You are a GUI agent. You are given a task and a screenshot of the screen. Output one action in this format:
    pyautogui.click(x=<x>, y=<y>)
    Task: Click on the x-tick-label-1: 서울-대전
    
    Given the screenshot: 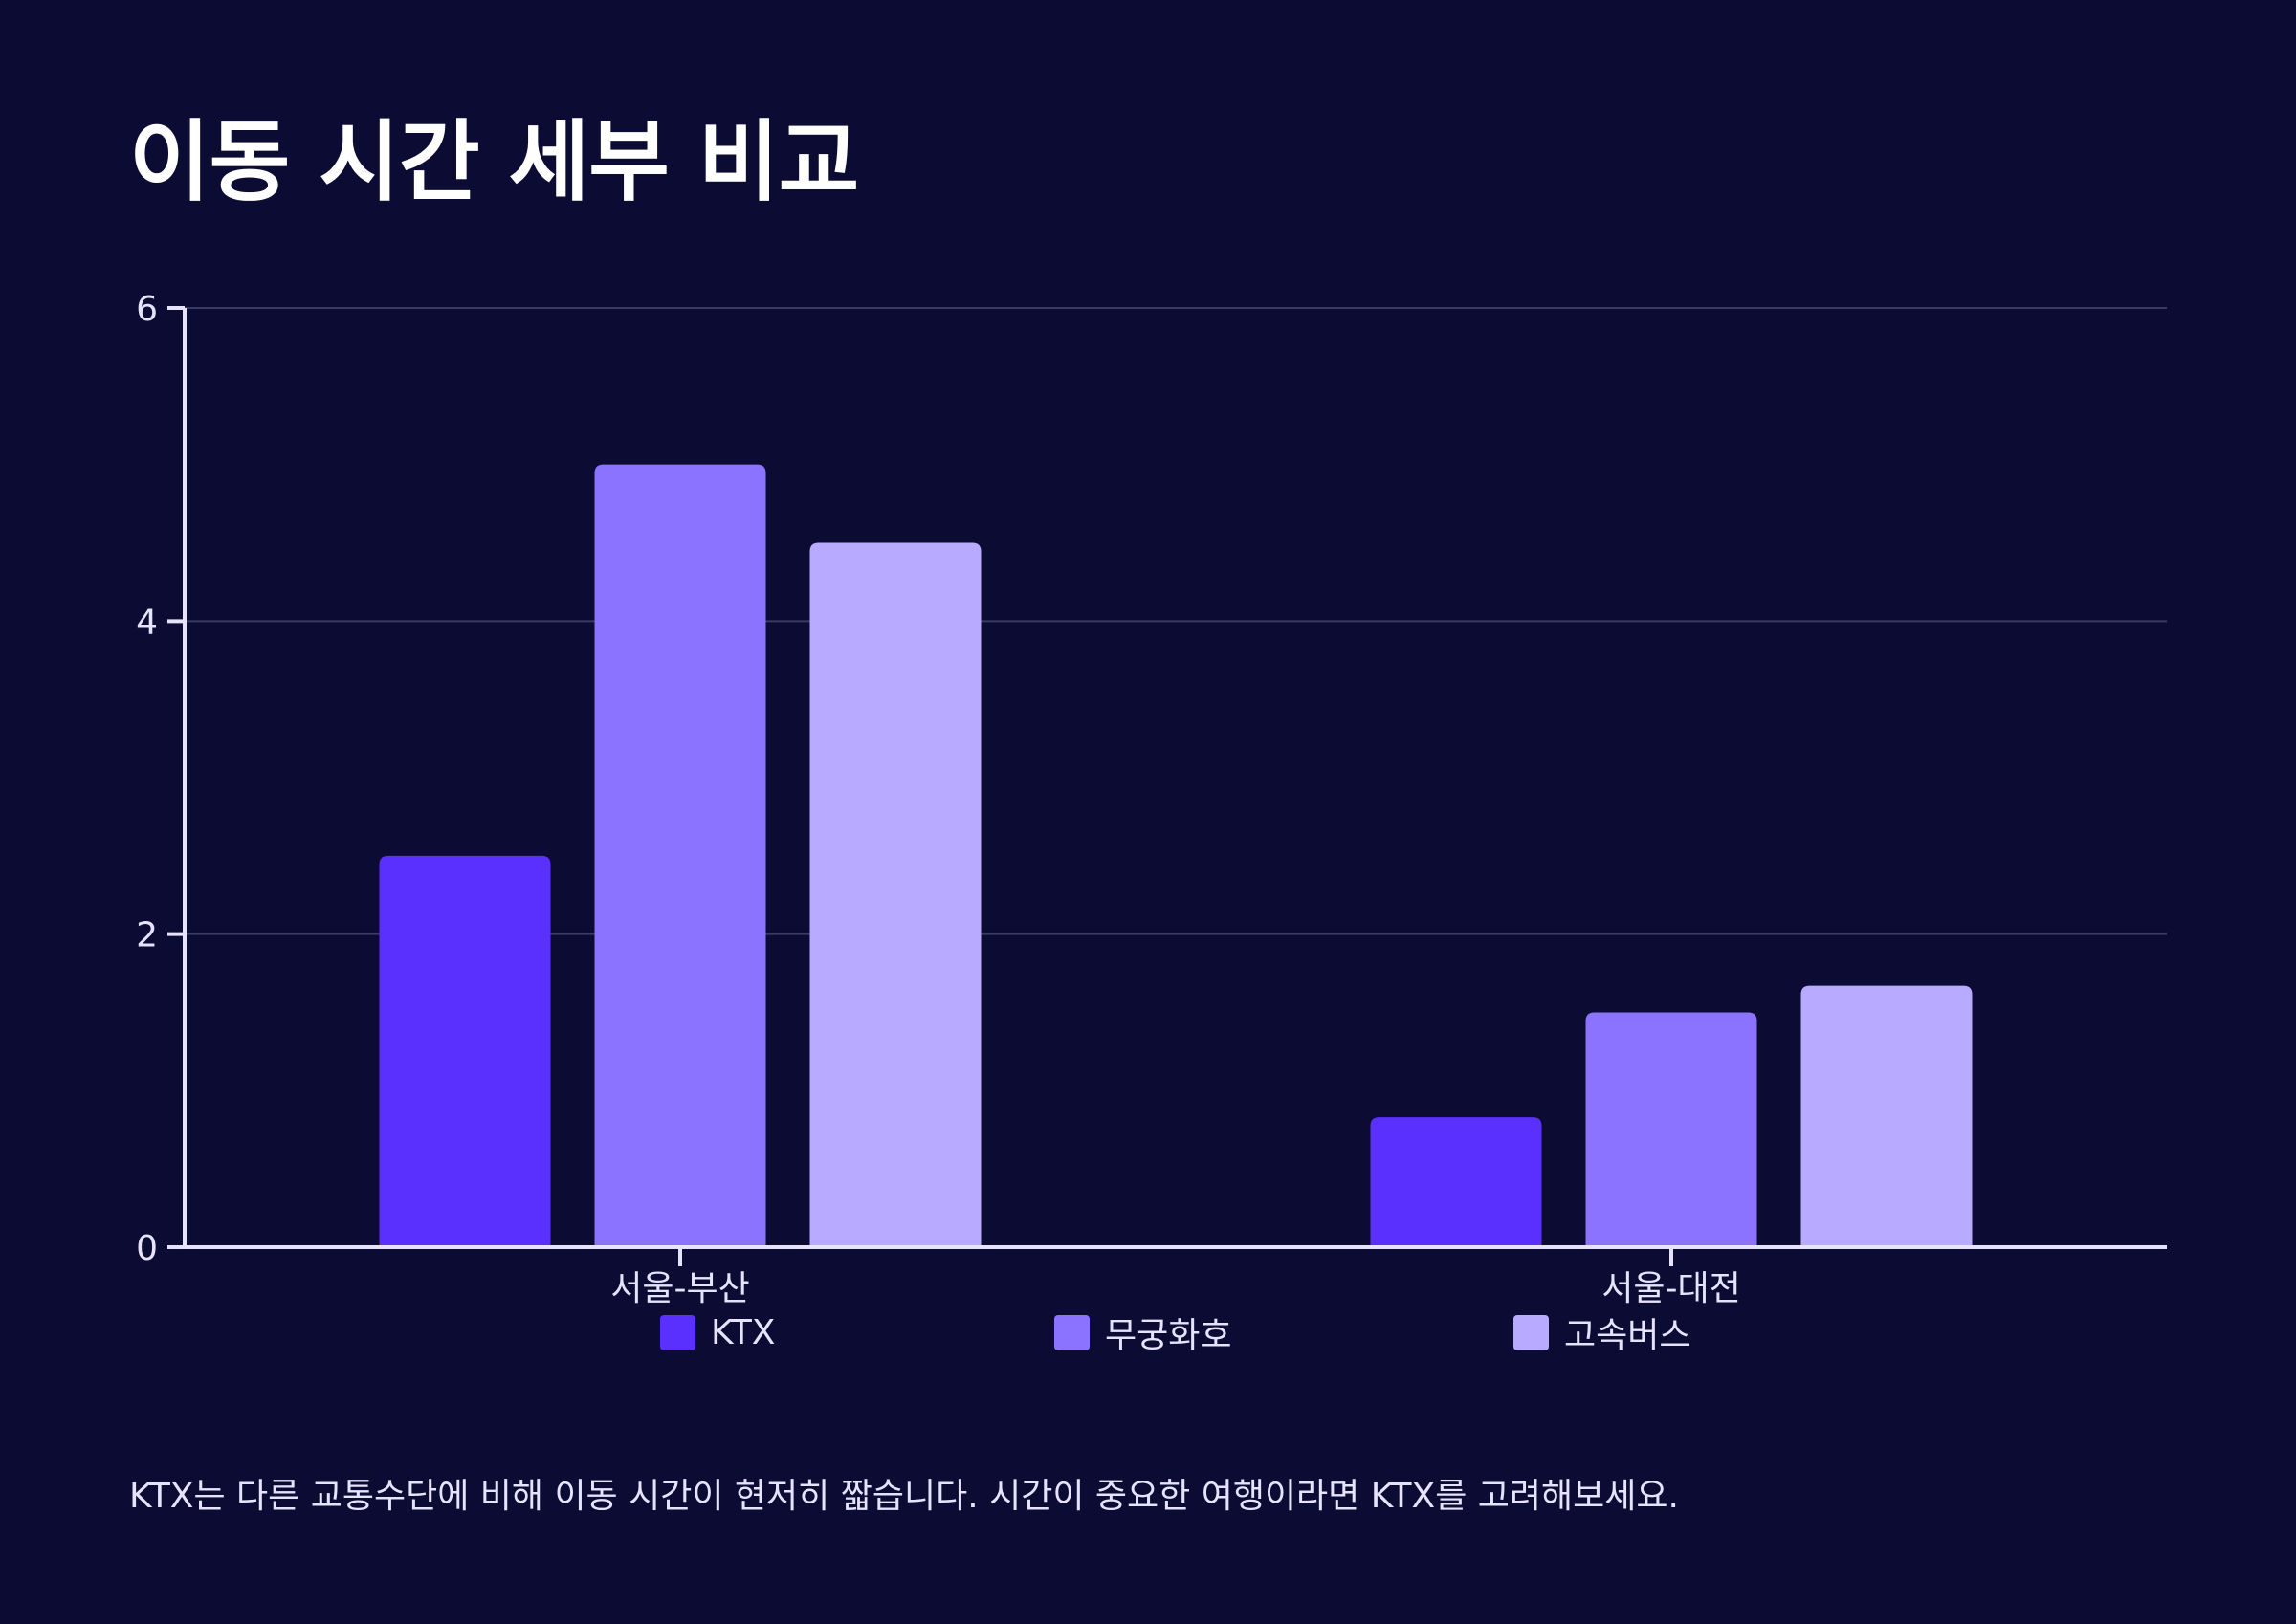 What is the action you would take?
    pyautogui.click(x=1671, y=1288)
    